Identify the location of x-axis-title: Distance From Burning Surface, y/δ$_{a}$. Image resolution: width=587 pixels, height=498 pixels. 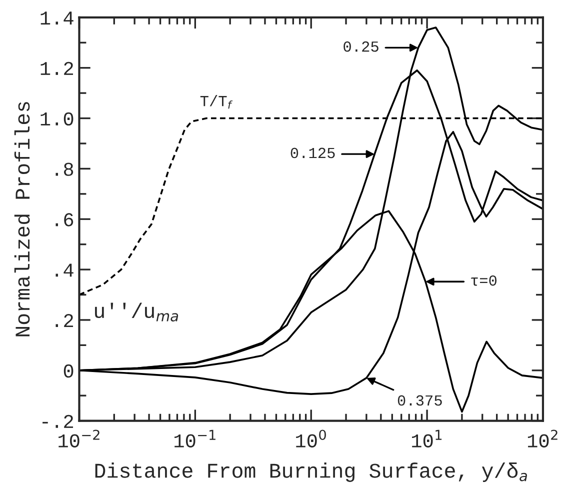
(311, 472).